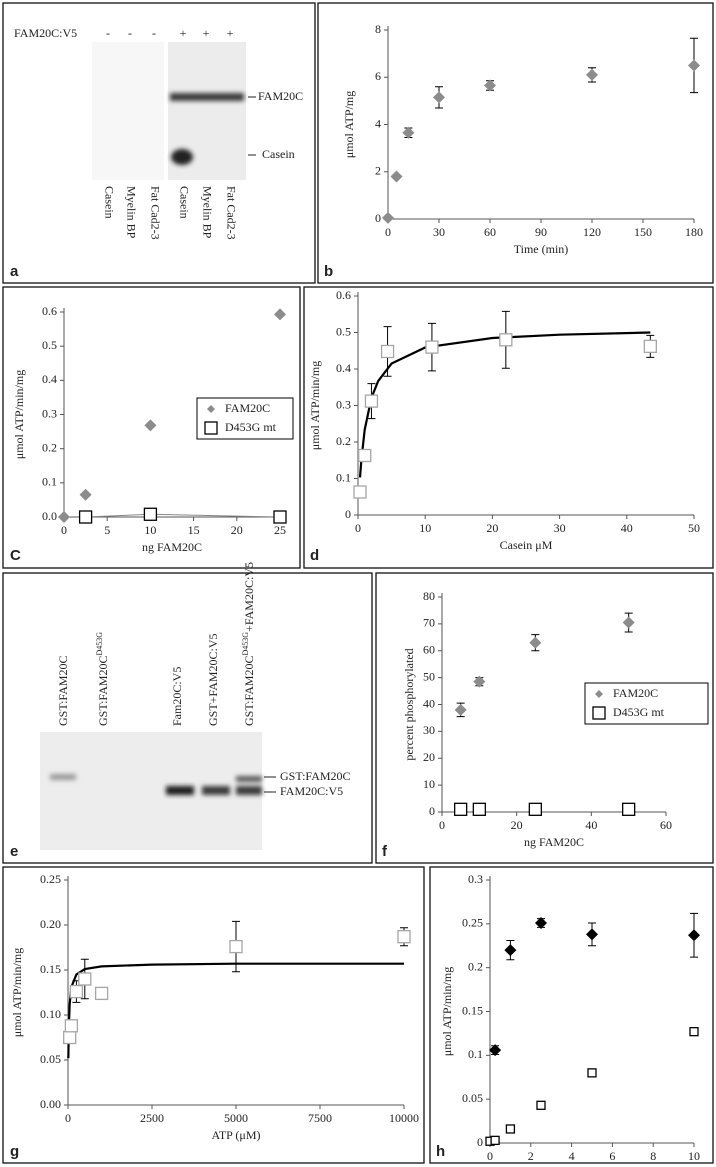 The height and width of the screenshot is (1167, 716). I want to click on y-tick-label: 70, so click(429, 623).